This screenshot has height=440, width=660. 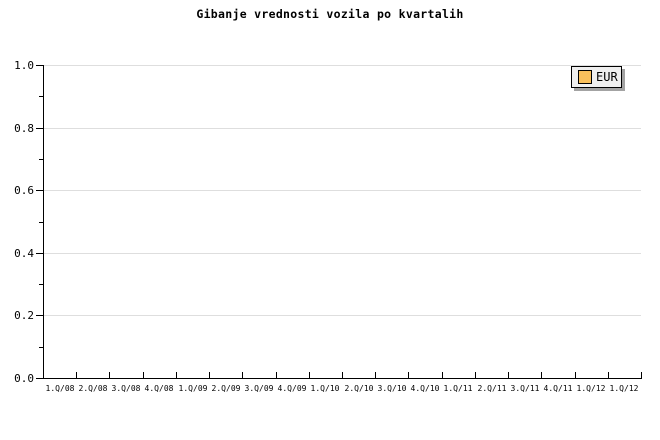 What do you see at coordinates (24, 65) in the screenshot?
I see `y-tick-label: 1.0` at bounding box center [24, 65].